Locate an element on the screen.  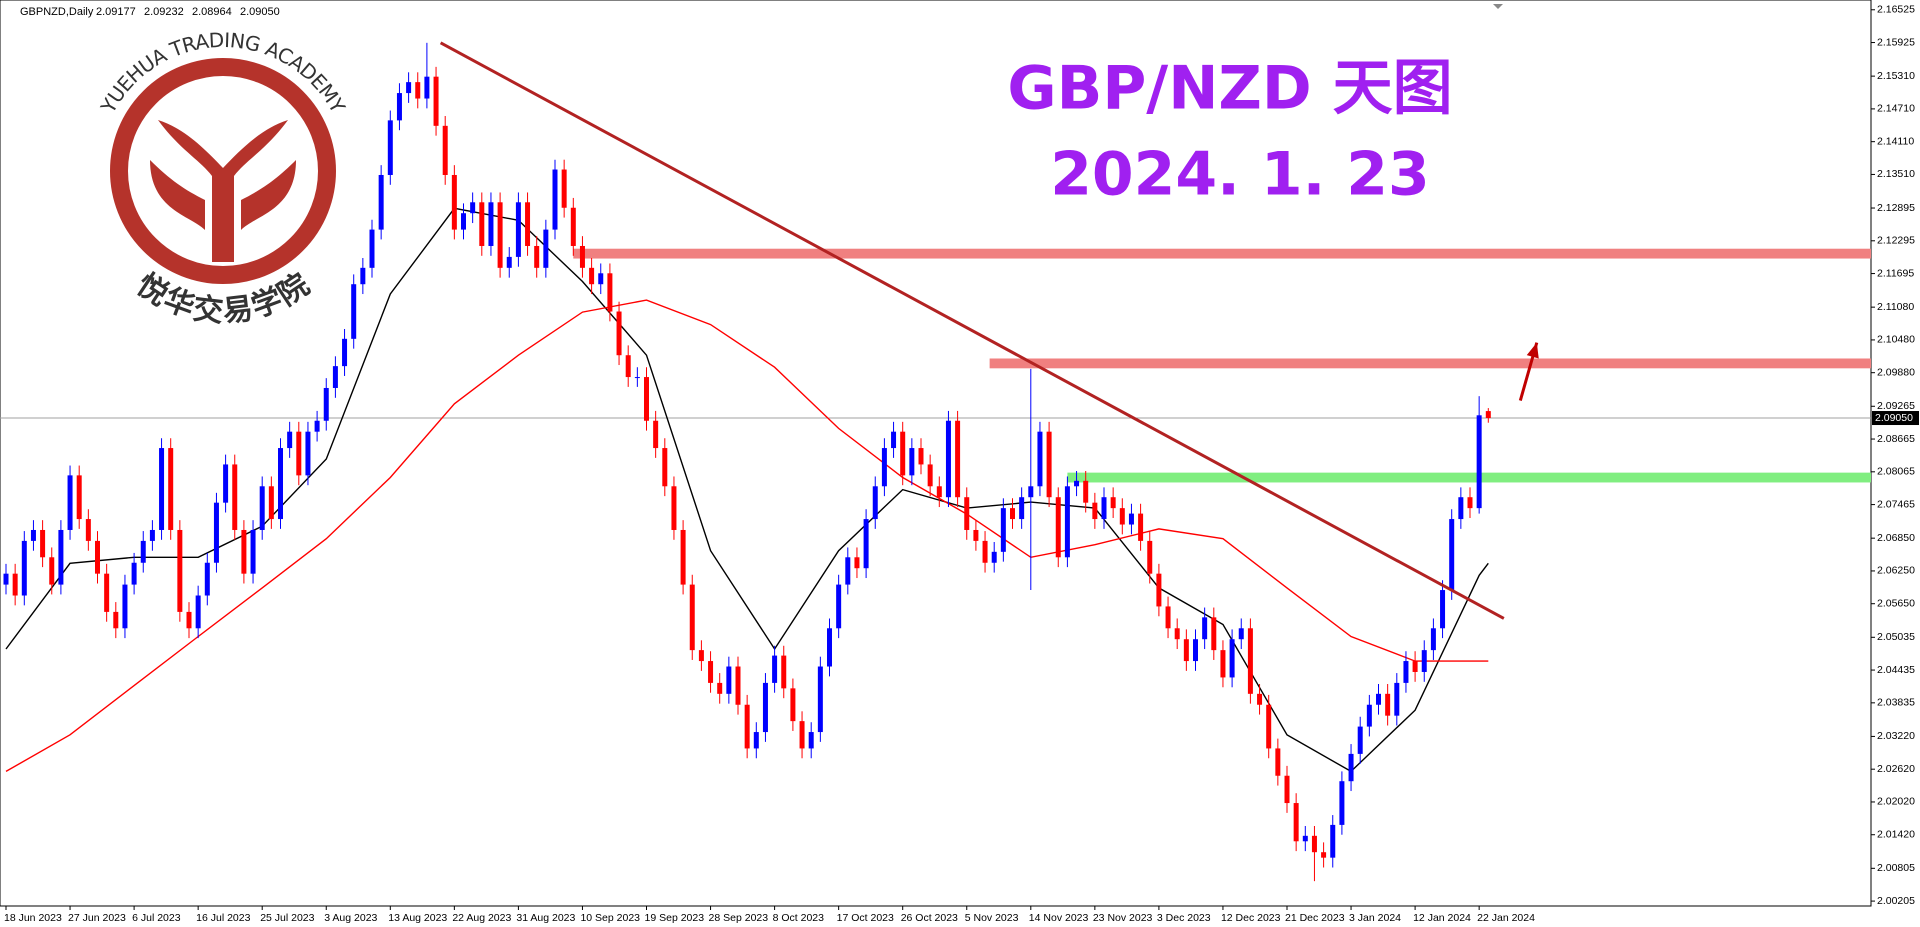
x-tick-label: 16 Jul 2023 is located at coordinates (223, 918).